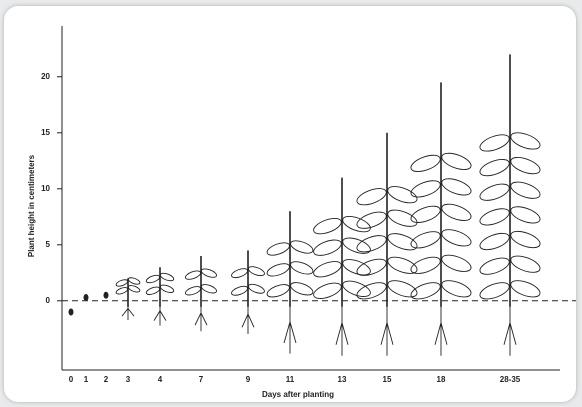  Describe the element at coordinates (342, 379) in the screenshot. I see `x-tick-label: 13` at that location.